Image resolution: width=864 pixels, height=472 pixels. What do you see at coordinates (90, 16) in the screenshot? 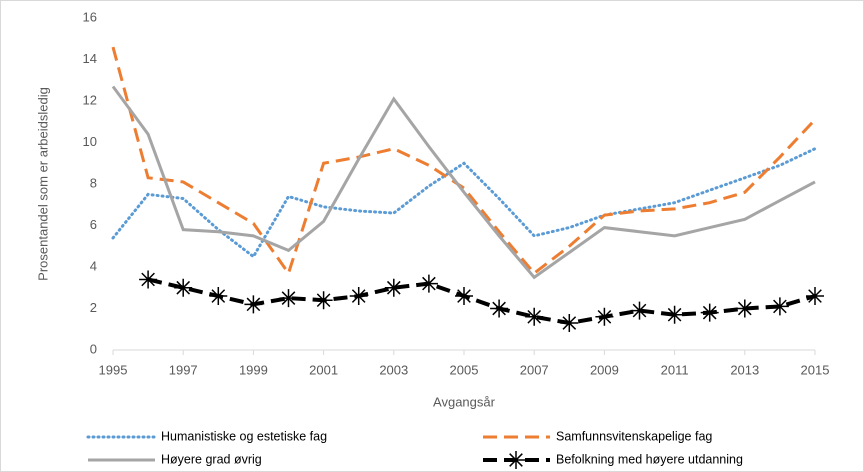
I see `y-tick-label: 16` at bounding box center [90, 16].